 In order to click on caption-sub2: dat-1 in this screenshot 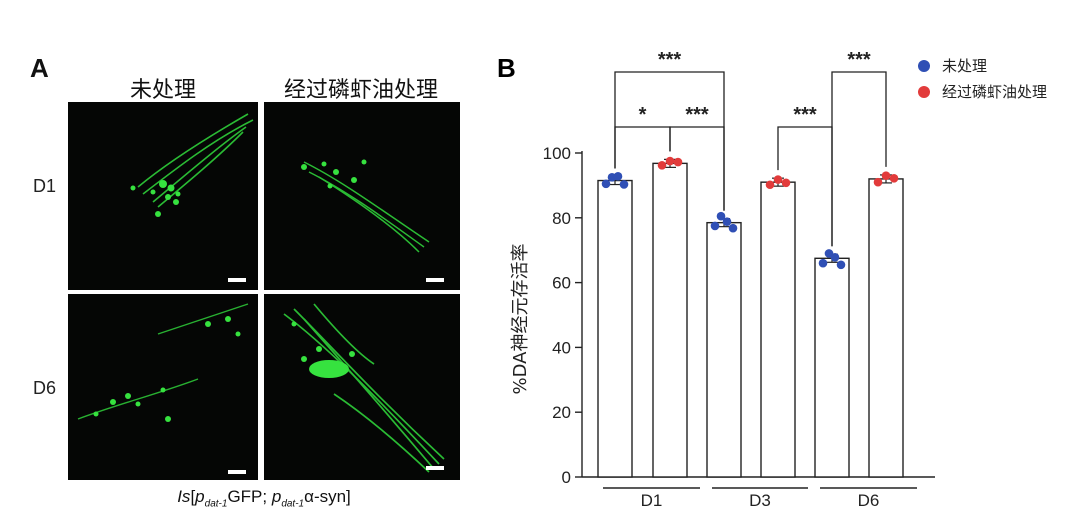, I will do `click(293, 504)`.